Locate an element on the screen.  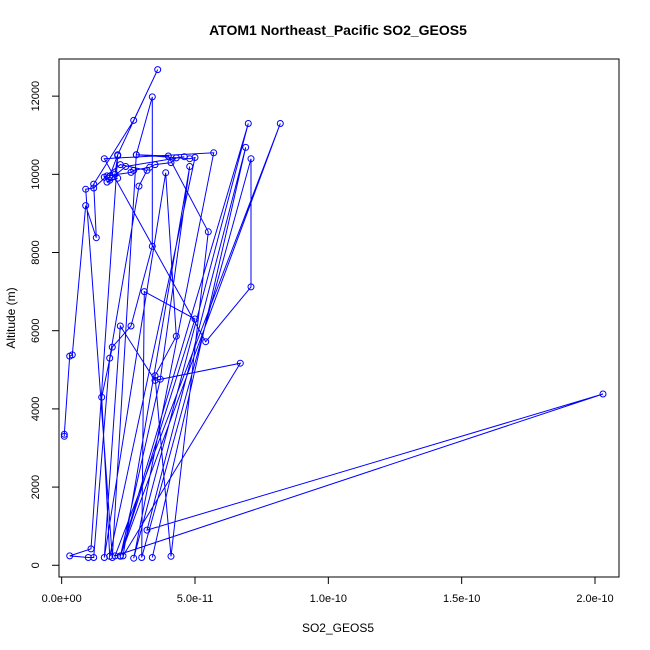
x-axis: 0.0e+00 5.0e-11 1.0e-10 1.5e-10 2.0e-10 is located at coordinates (328, 590).